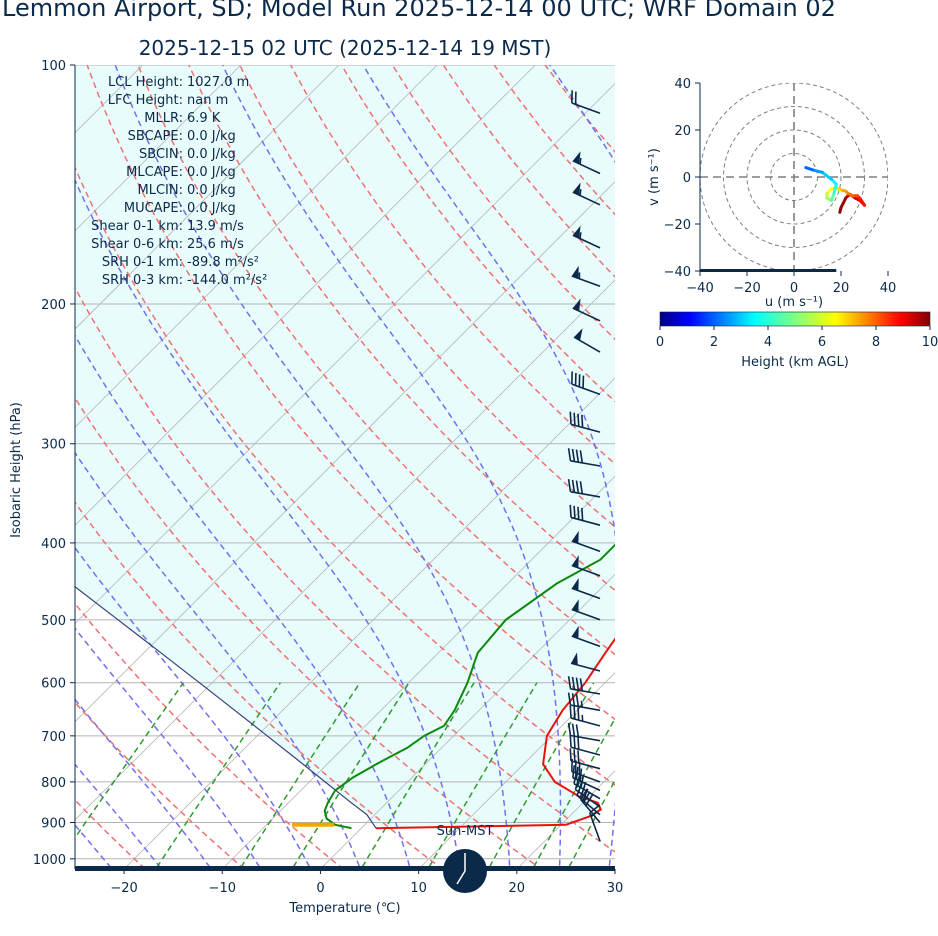 The height and width of the screenshot is (936, 938). What do you see at coordinates (461, 877) in the screenshot?
I see `sun-clock-hand-long` at bounding box center [461, 877].